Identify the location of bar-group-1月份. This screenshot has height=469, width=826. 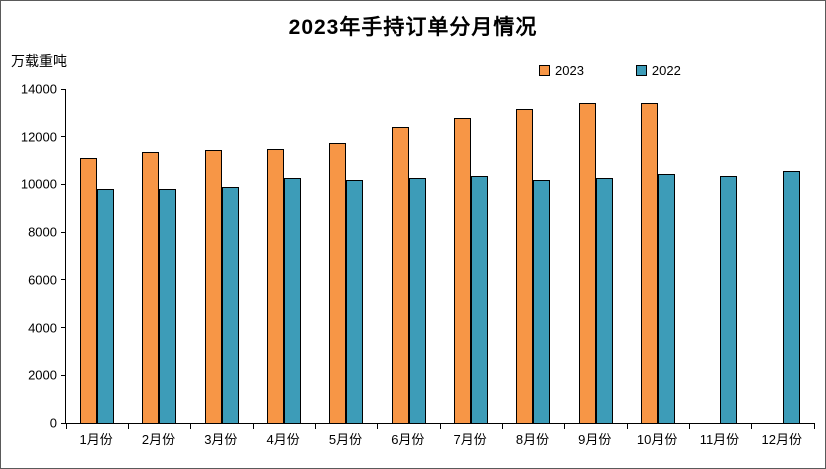
(97, 256).